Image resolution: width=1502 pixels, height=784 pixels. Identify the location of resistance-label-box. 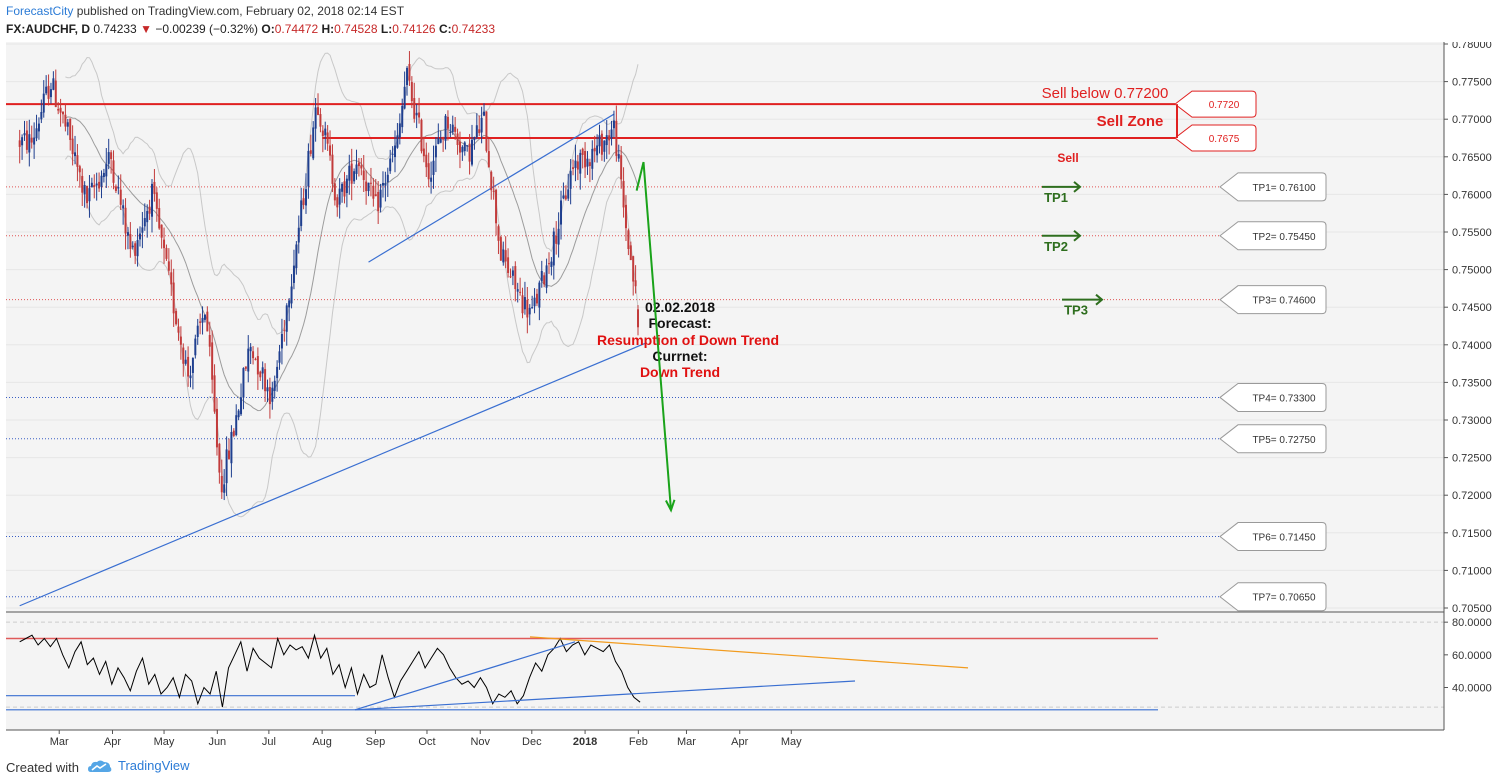
(1215, 104).